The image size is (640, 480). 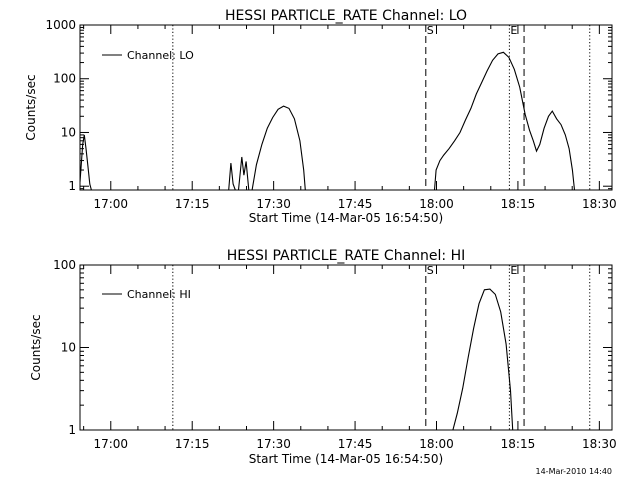 What do you see at coordinates (346, 218) in the screenshot?
I see `chart1-x-axis-label: Start Time (14-Mar-05 16:54:50)` at bounding box center [346, 218].